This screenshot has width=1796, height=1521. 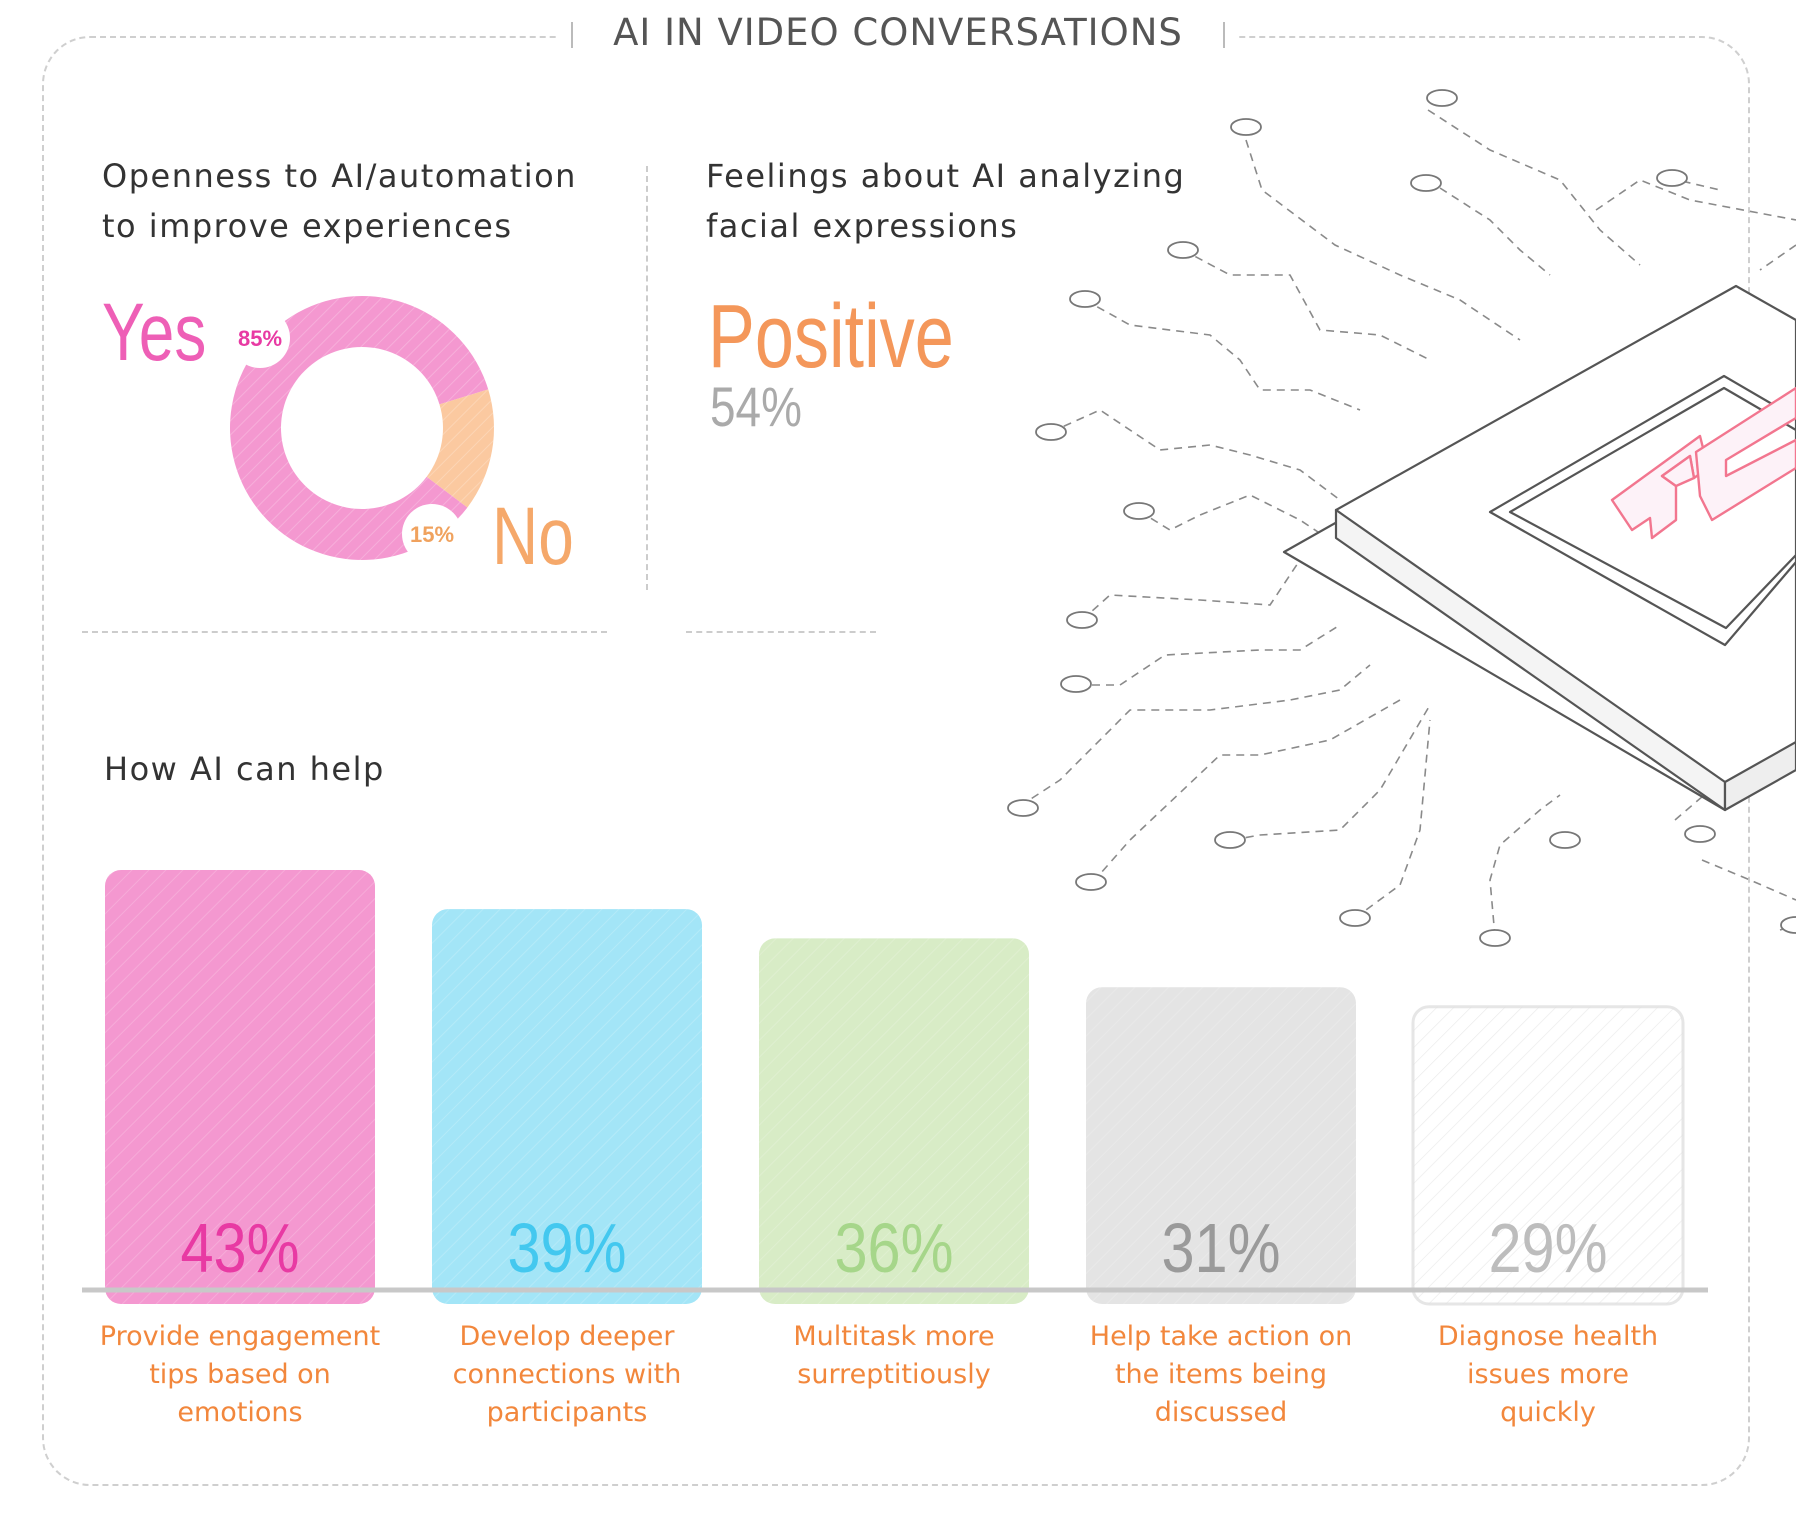 I want to click on bar-category-label-line: quickly, so click(x=1548, y=1412).